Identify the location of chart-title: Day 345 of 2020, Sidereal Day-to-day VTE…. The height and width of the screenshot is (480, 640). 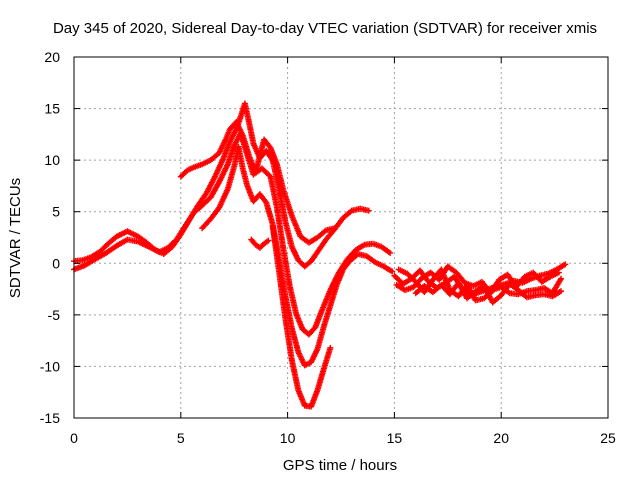
(325, 28).